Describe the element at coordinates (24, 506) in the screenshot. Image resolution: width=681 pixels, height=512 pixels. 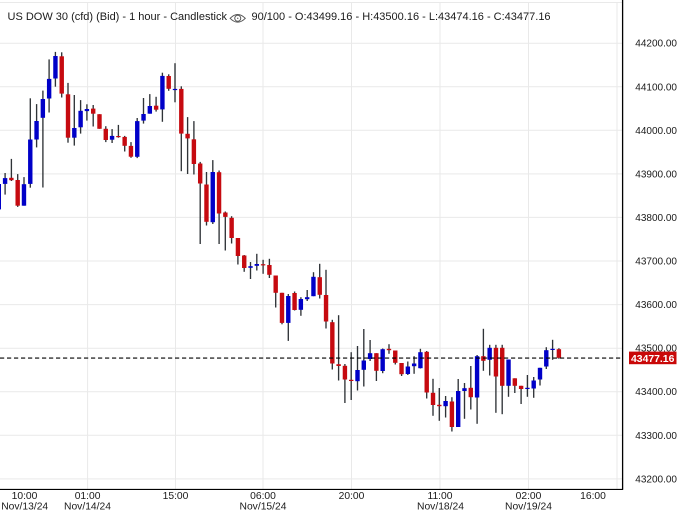
I see `svg-text: Nov/13/24` at that location.